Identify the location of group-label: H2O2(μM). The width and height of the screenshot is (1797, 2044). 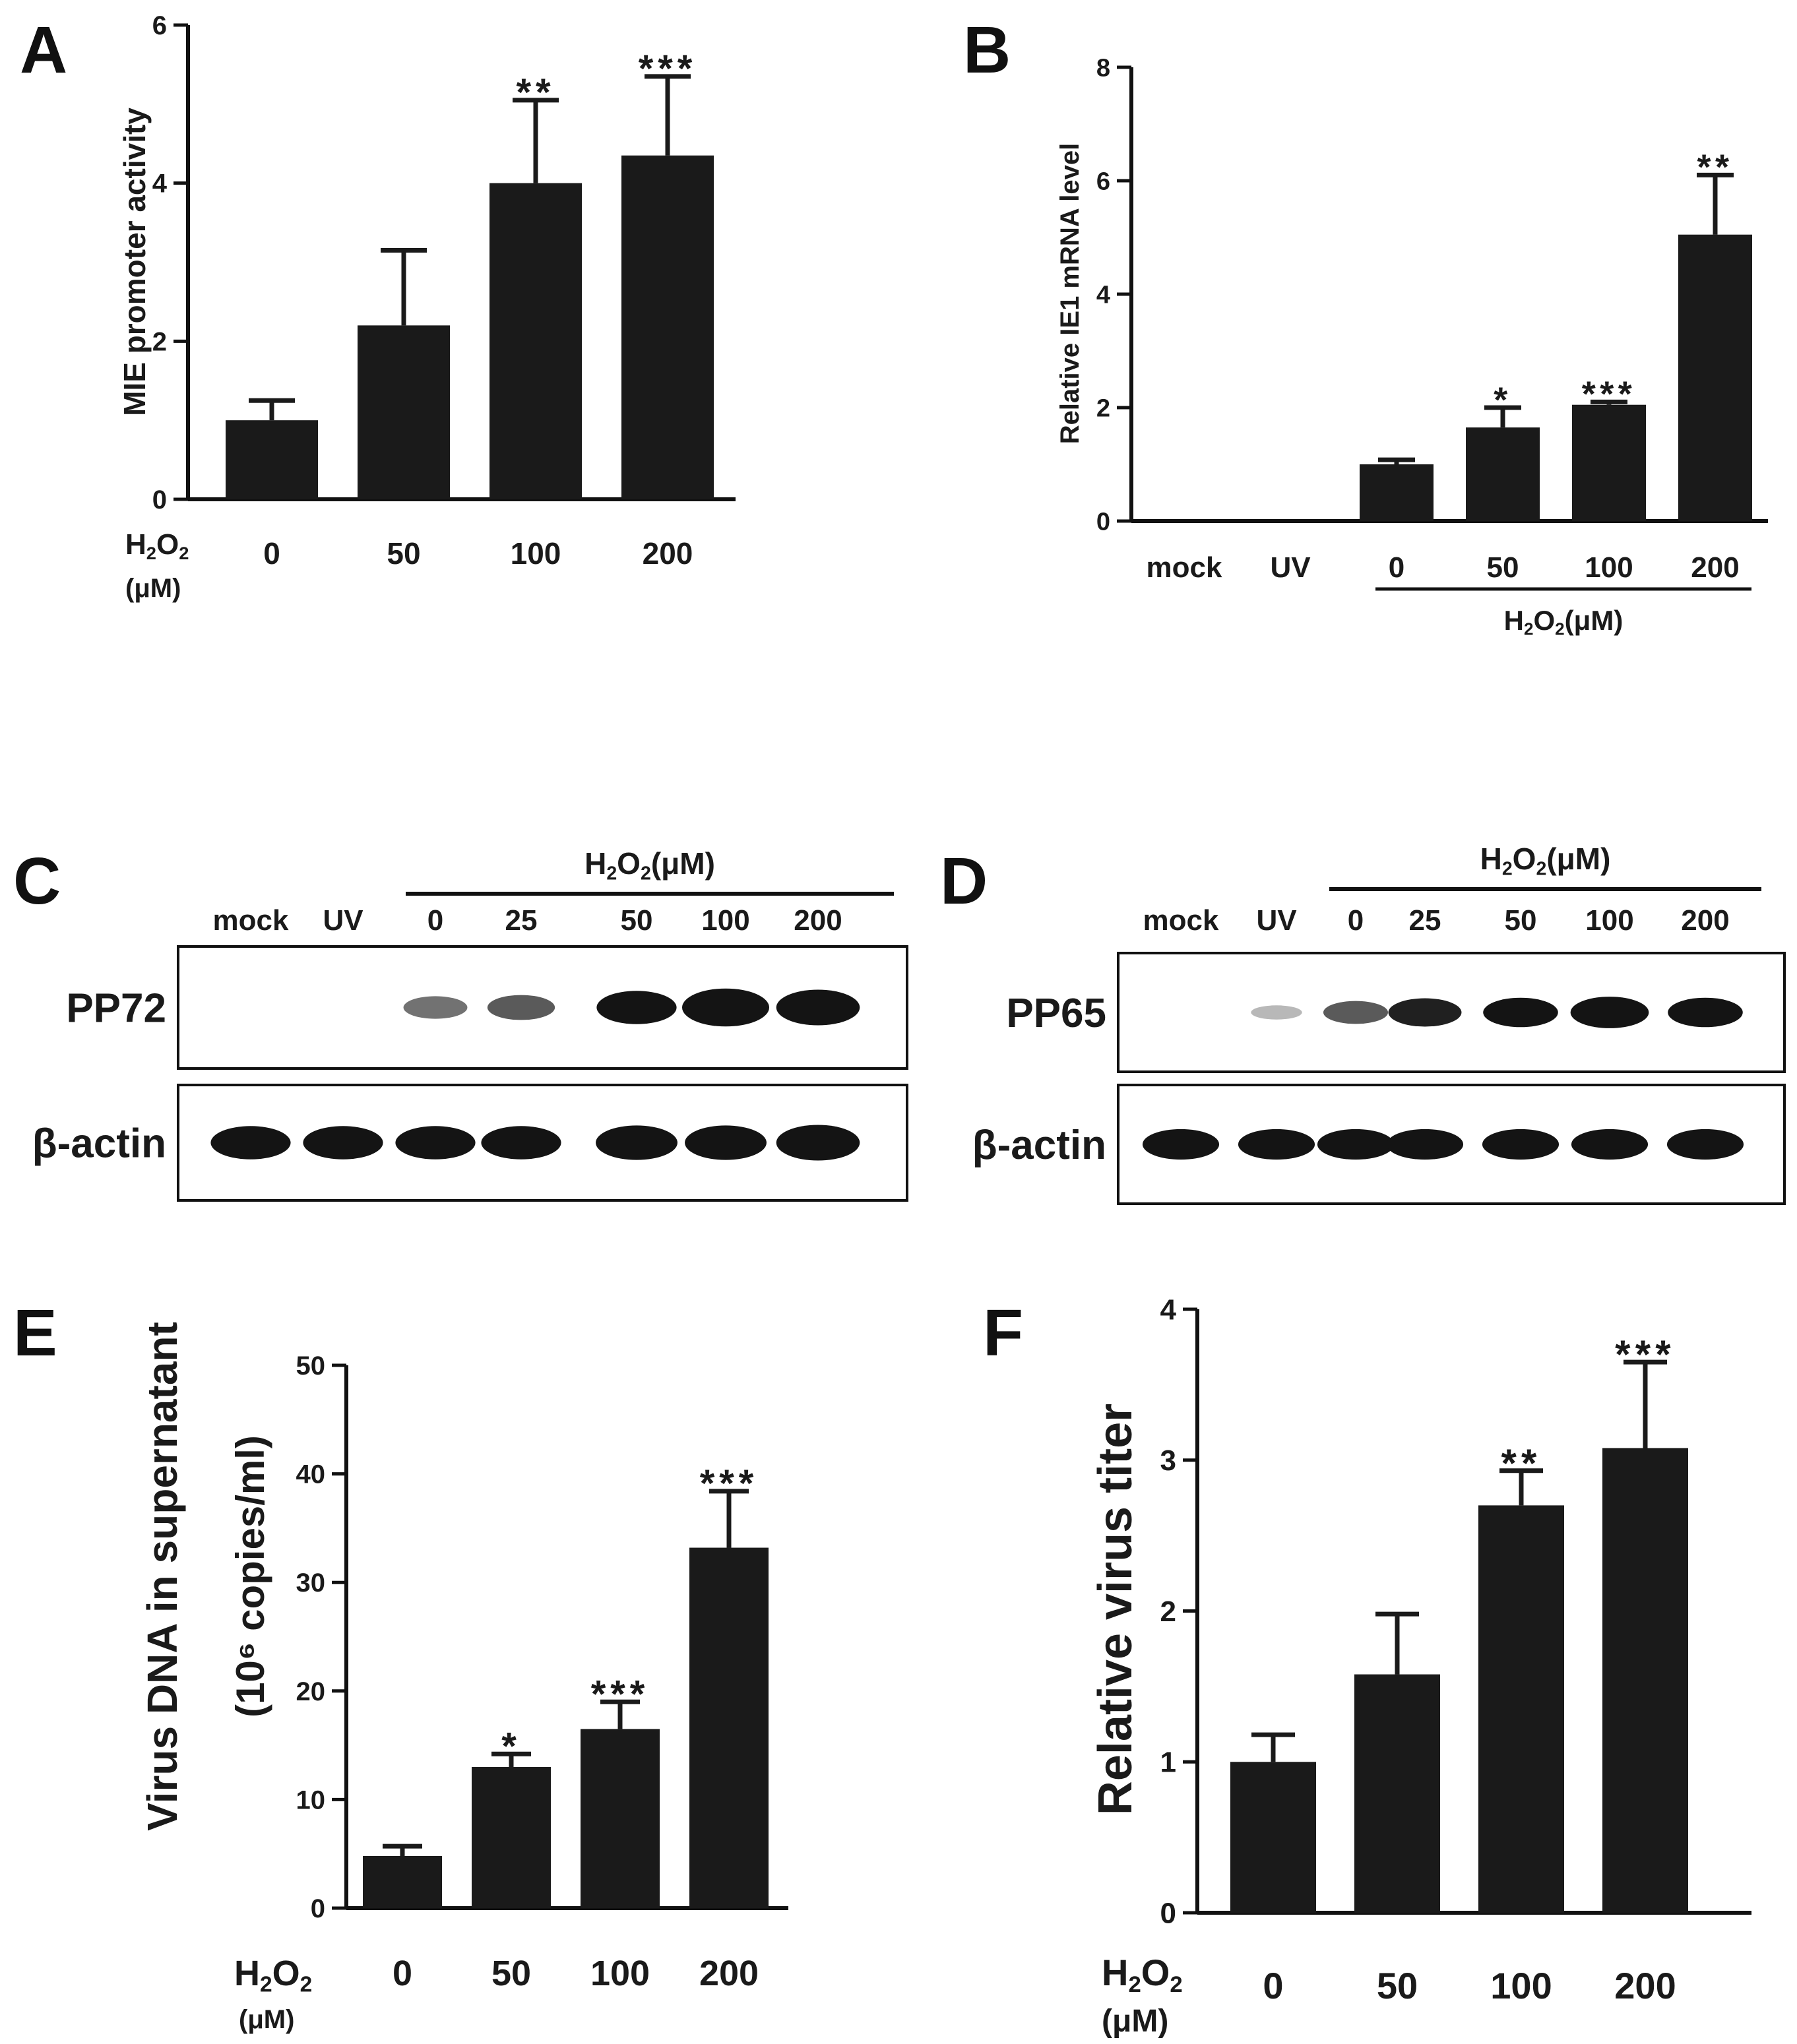
(1564, 622).